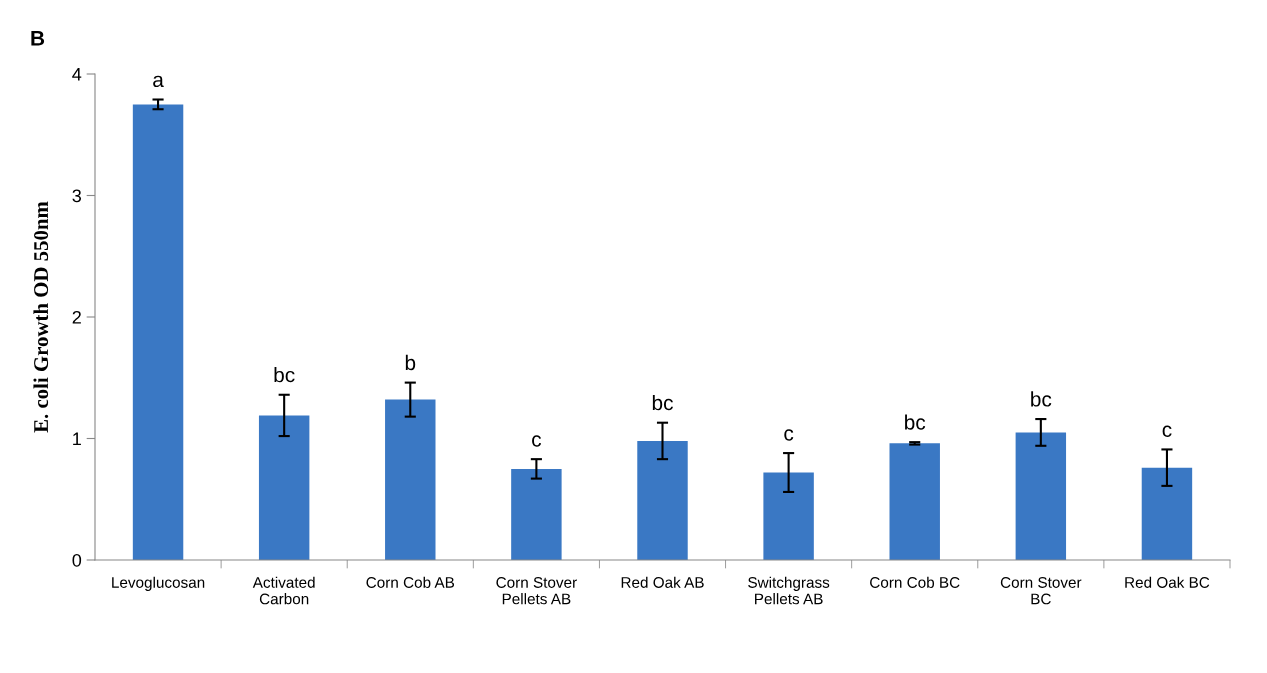 This screenshot has width=1267, height=673. Describe the element at coordinates (158, 81) in the screenshot. I see `annotation: a` at that location.